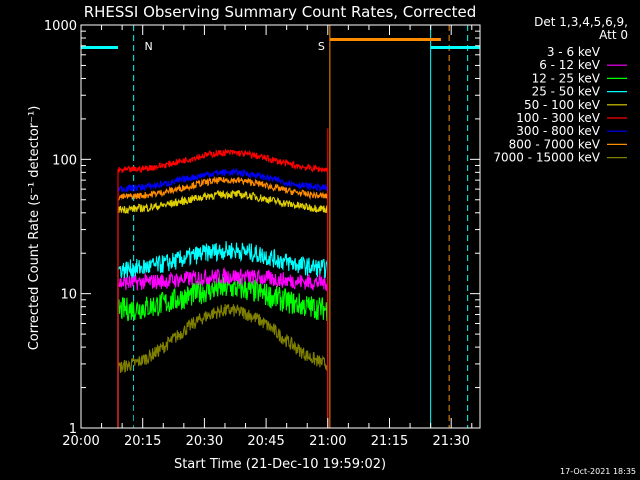  Describe the element at coordinates (64, 160) in the screenshot. I see `y-tick-label-100: 100` at that location.